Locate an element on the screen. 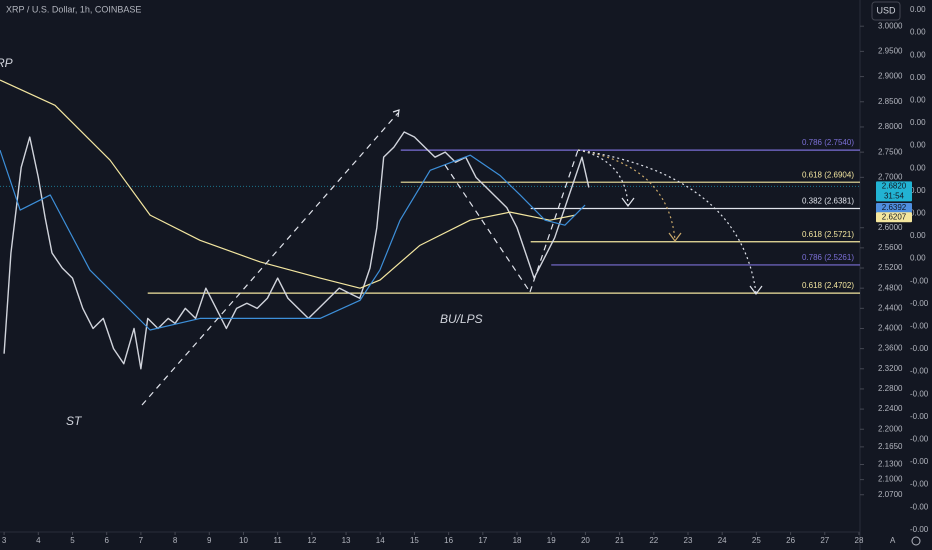  x-tick-label: 14 is located at coordinates (380, 540).